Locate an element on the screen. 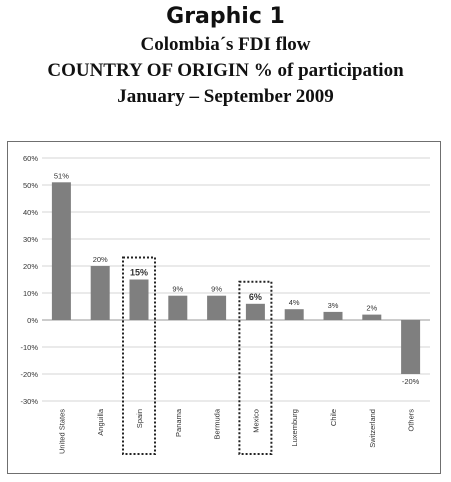 Image resolution: width=451 pixels, height=482 pixels. x-tick-label: Switzerland is located at coordinates (372, 428).